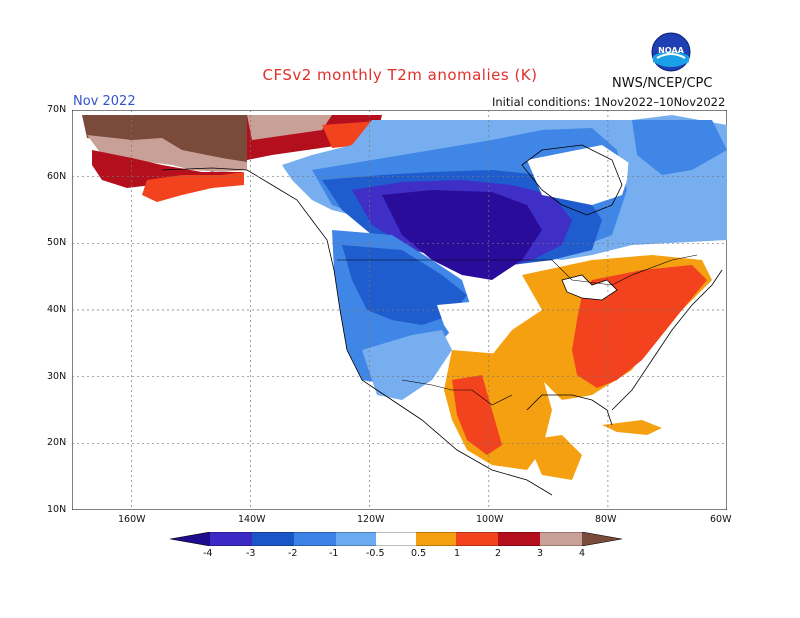 The height and width of the screenshot is (618, 800). I want to click on logo-text: NOAA, so click(671, 50).